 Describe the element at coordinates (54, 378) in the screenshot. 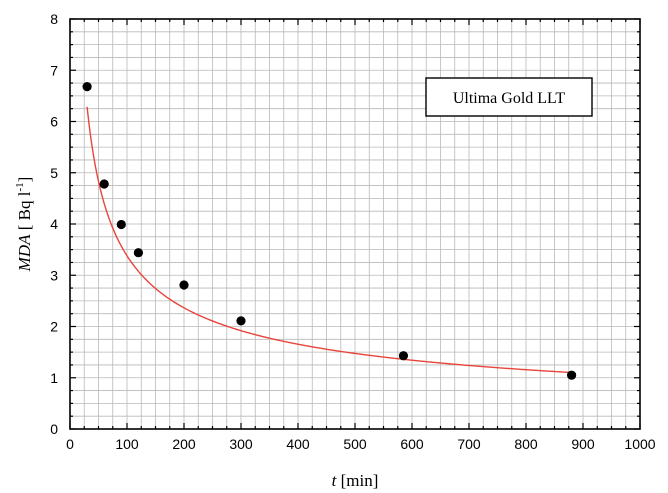

I see `y-tick-label: 1` at that location.